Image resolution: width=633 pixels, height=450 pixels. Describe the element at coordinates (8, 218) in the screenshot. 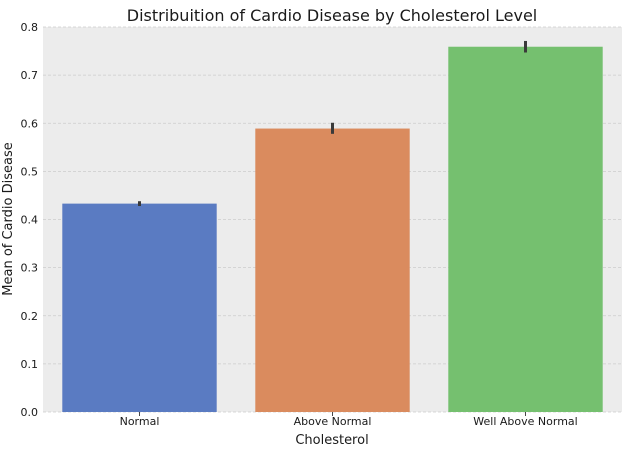

I see `y-axis-label: Mean of Cardio Disease` at that location.